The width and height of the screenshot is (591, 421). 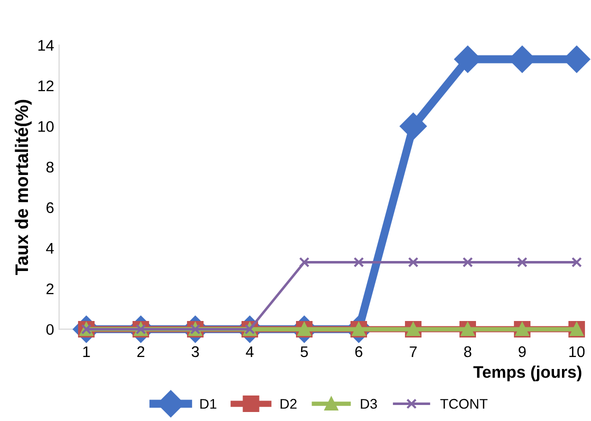 I want to click on x-tick-label: 4, so click(x=250, y=351).